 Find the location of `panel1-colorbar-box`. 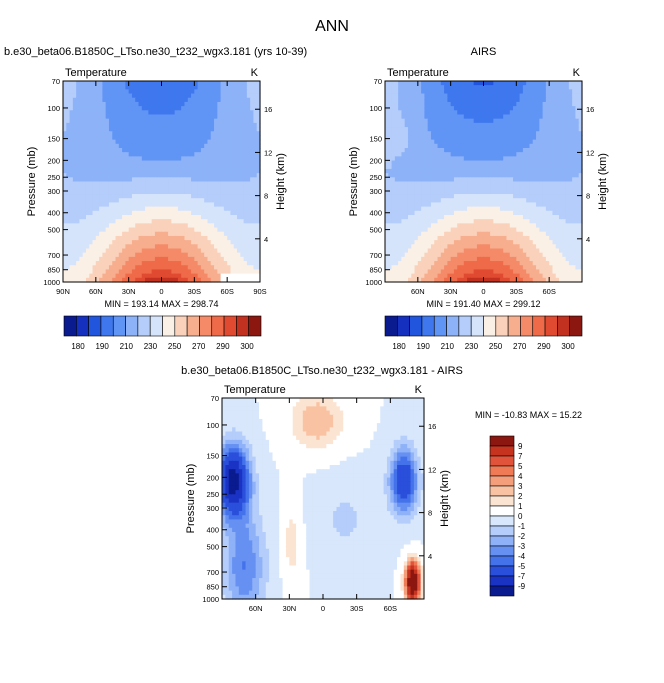

panel1-colorbar-box is located at coordinates (206, 326).